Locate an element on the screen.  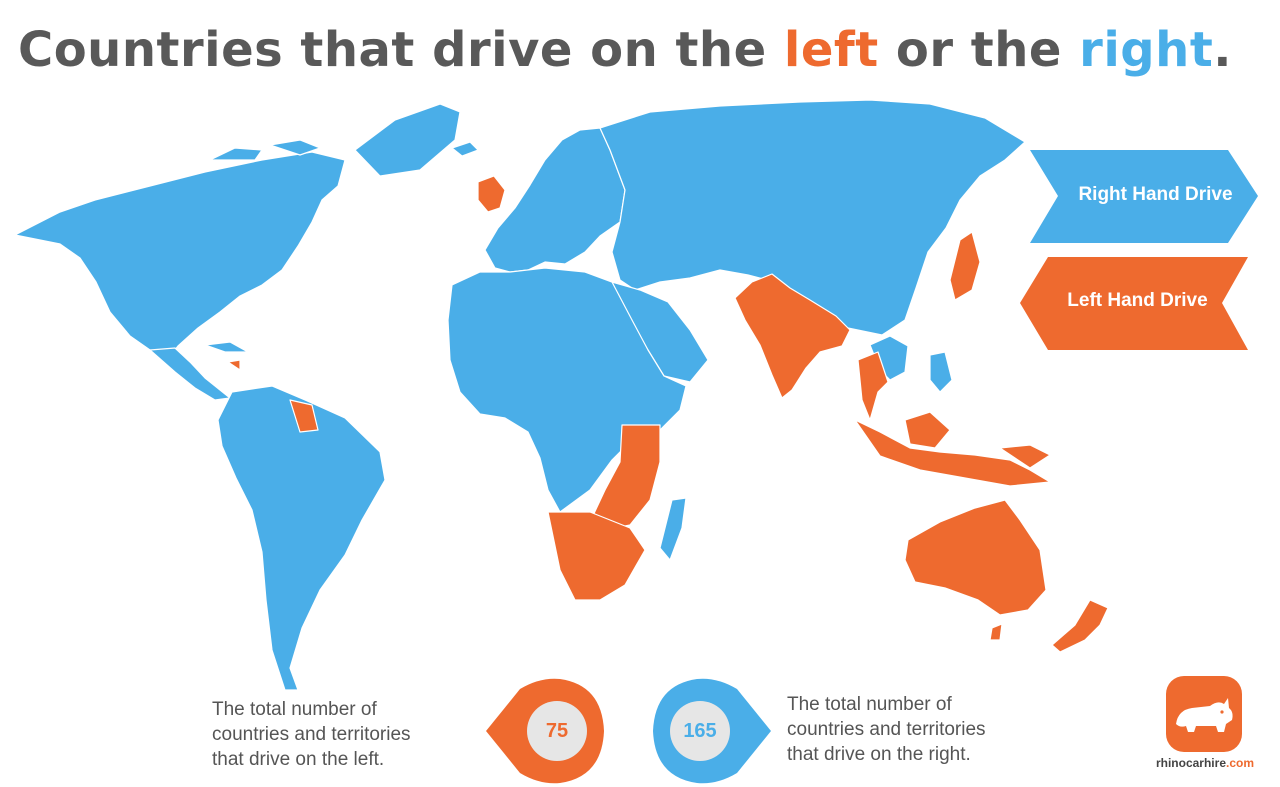
left-count-pin is located at coordinates (545, 731).